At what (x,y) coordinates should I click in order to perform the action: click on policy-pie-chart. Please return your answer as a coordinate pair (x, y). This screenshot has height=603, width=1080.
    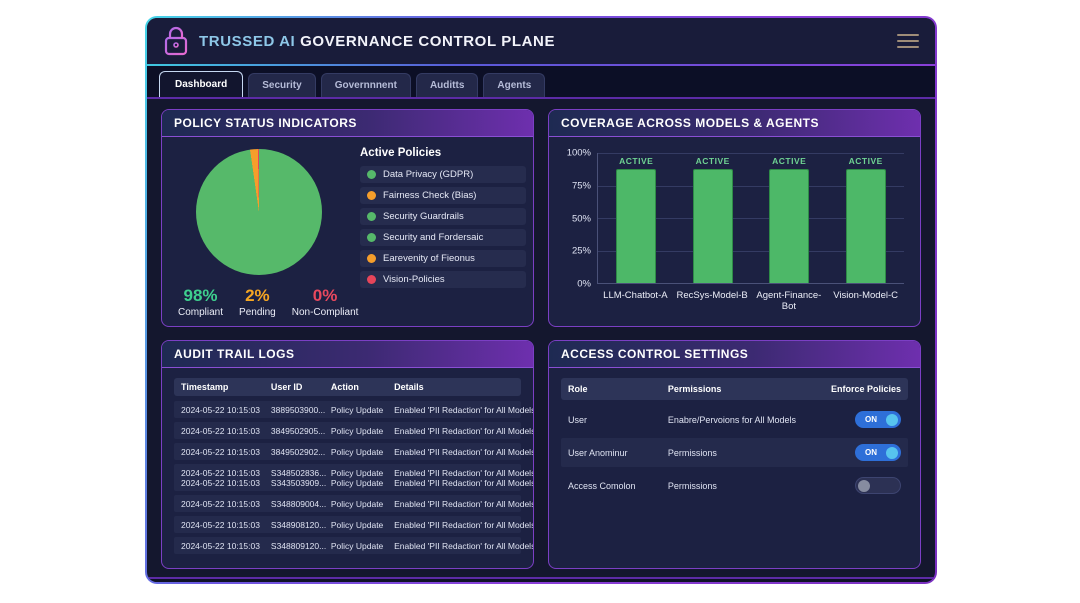
    Looking at the image, I should click on (259, 212).